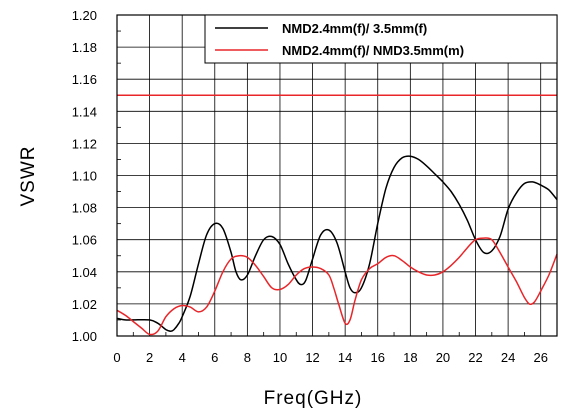 The width and height of the screenshot is (566, 414). I want to click on x-tick-label: 18, so click(410, 357).